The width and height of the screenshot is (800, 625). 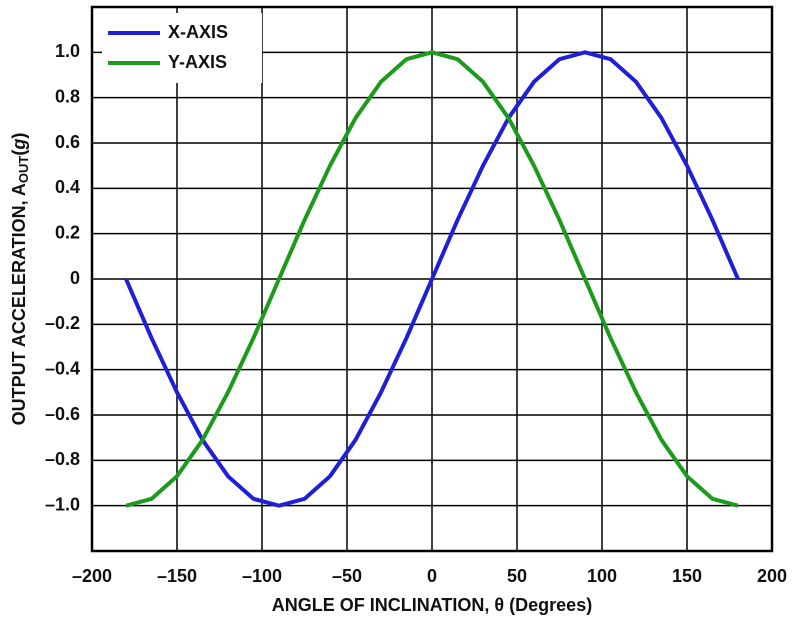 I want to click on y-tick-label: –1.0, so click(x=62, y=504).